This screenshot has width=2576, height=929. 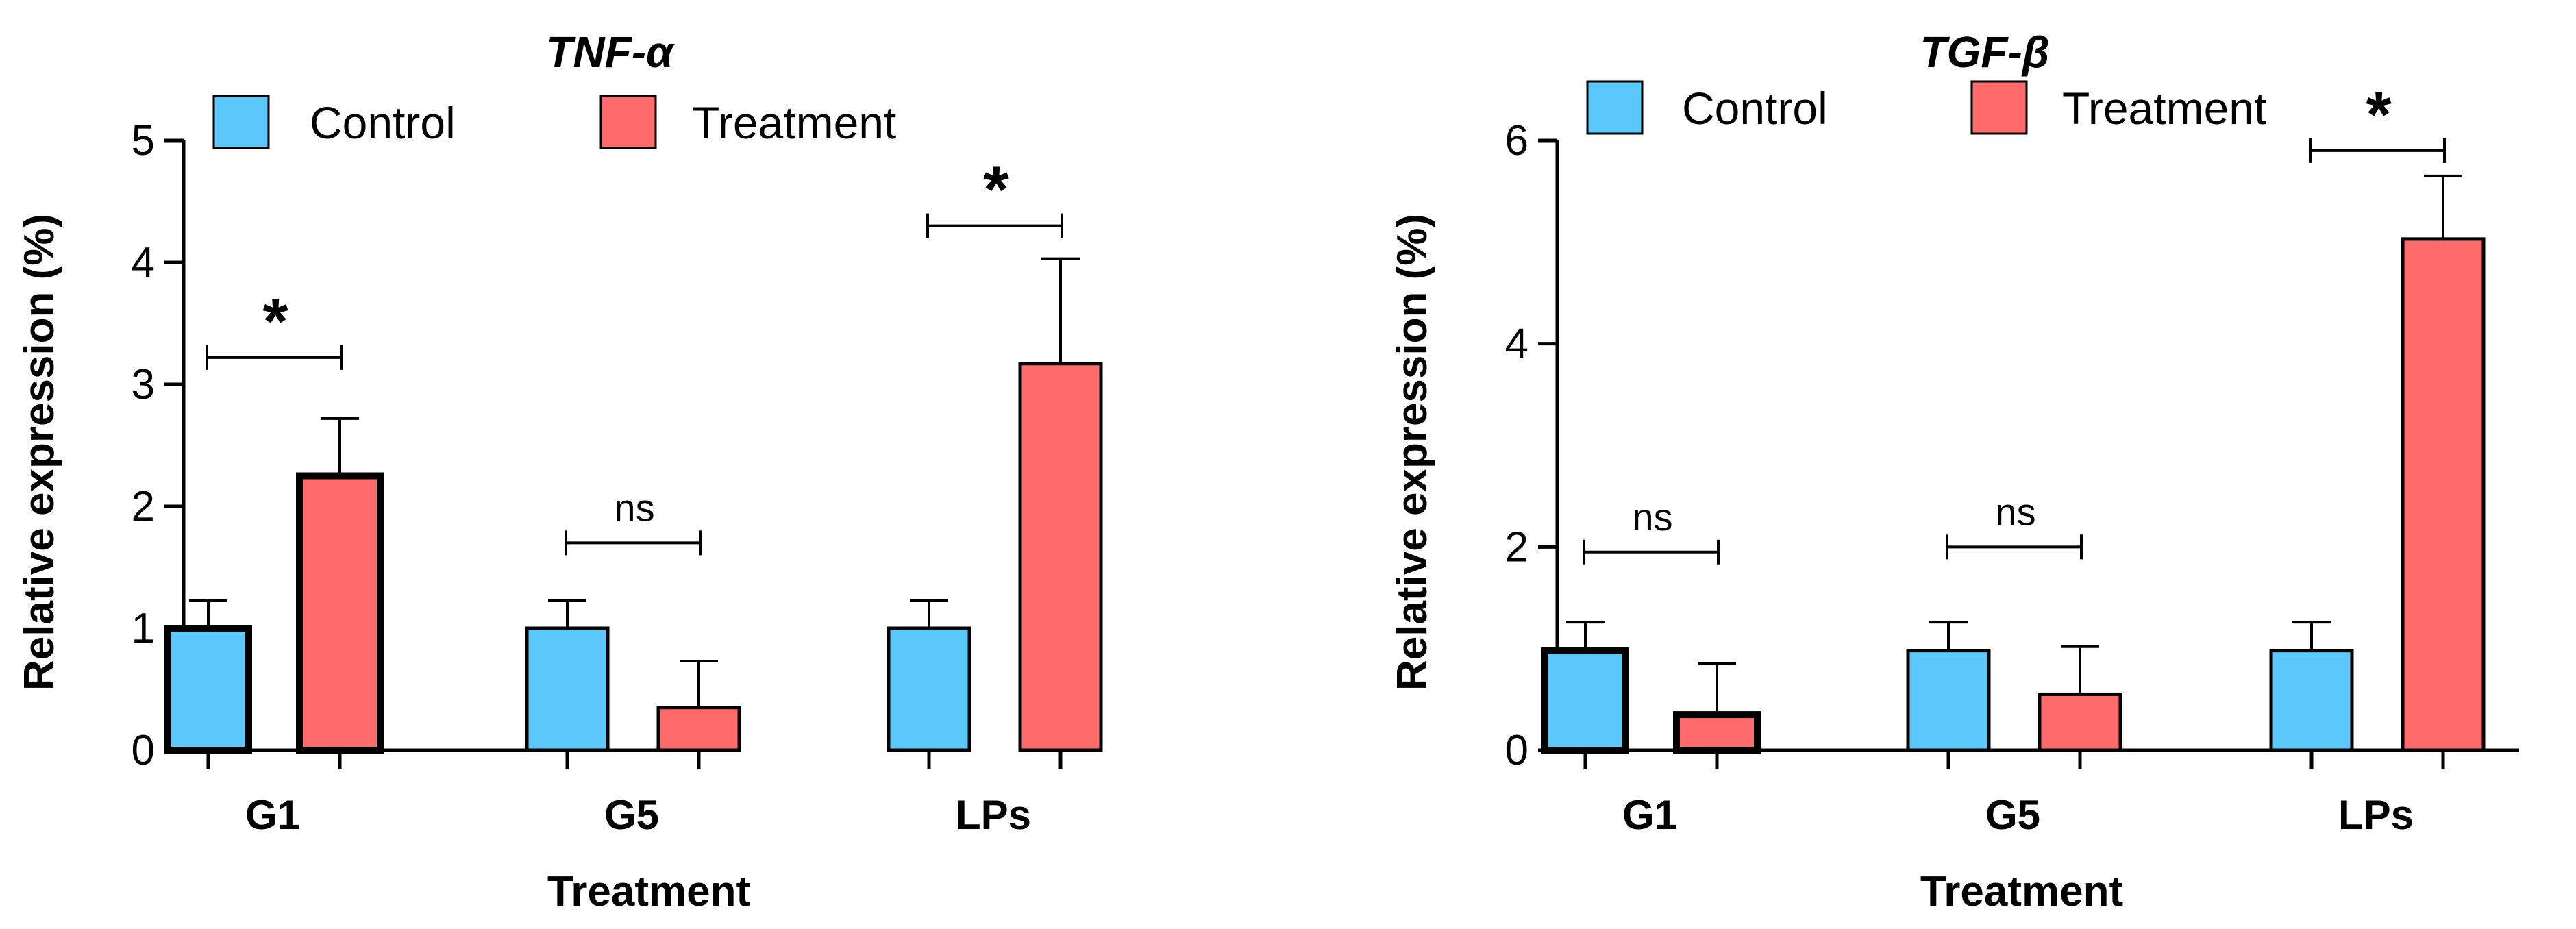 I want to click on chart-title: TGF-β, so click(x=1985, y=52).